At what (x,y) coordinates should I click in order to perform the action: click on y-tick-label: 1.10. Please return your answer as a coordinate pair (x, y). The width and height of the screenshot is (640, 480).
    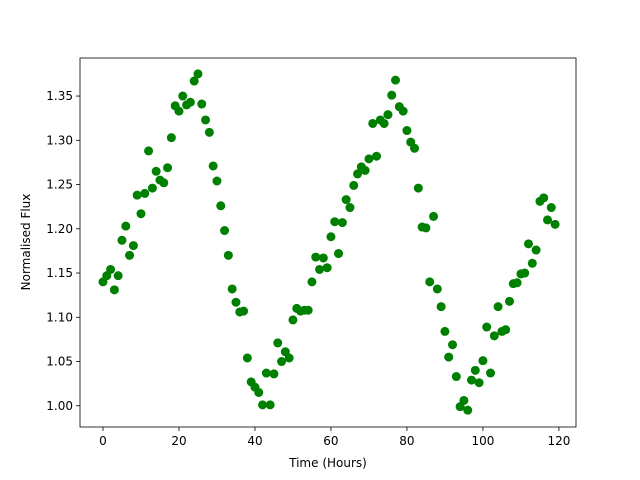
    Looking at the image, I should click on (59, 317).